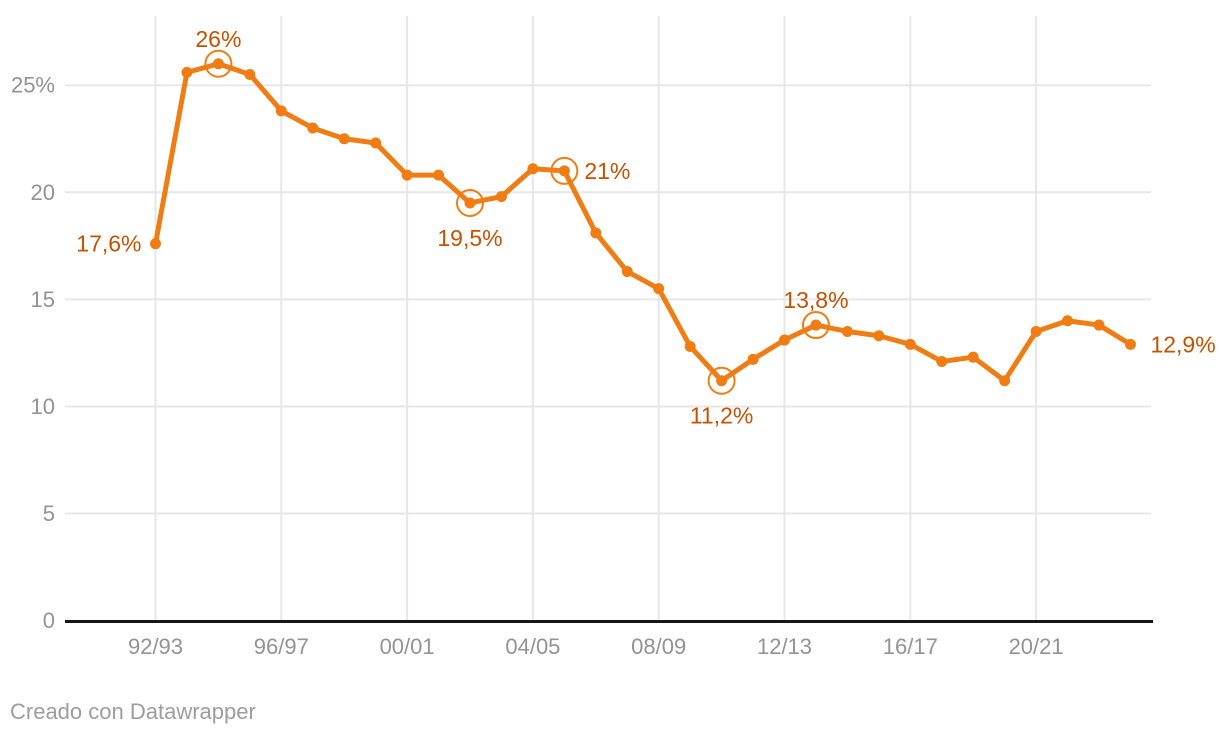  Describe the element at coordinates (532, 646) in the screenshot. I see `x-axis-tick-label: 04/05` at that location.